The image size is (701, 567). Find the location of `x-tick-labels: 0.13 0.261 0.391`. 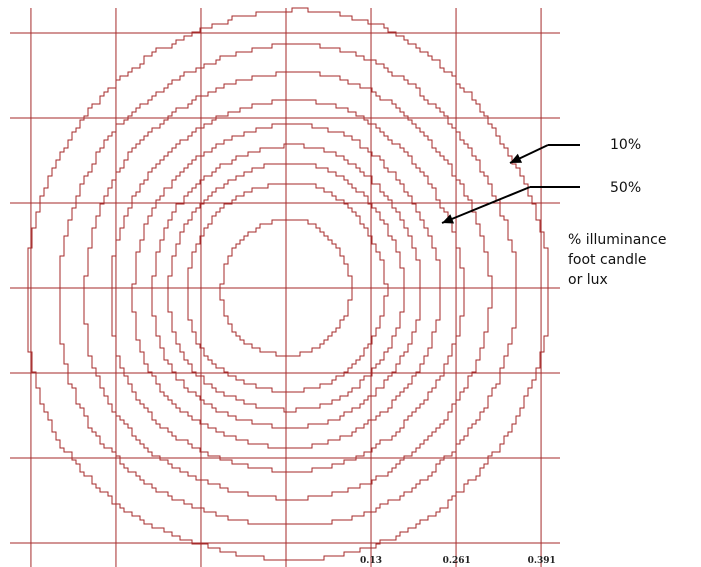

x-tick-labels: 0.13 0.261 0.391 is located at coordinates (458, 561).